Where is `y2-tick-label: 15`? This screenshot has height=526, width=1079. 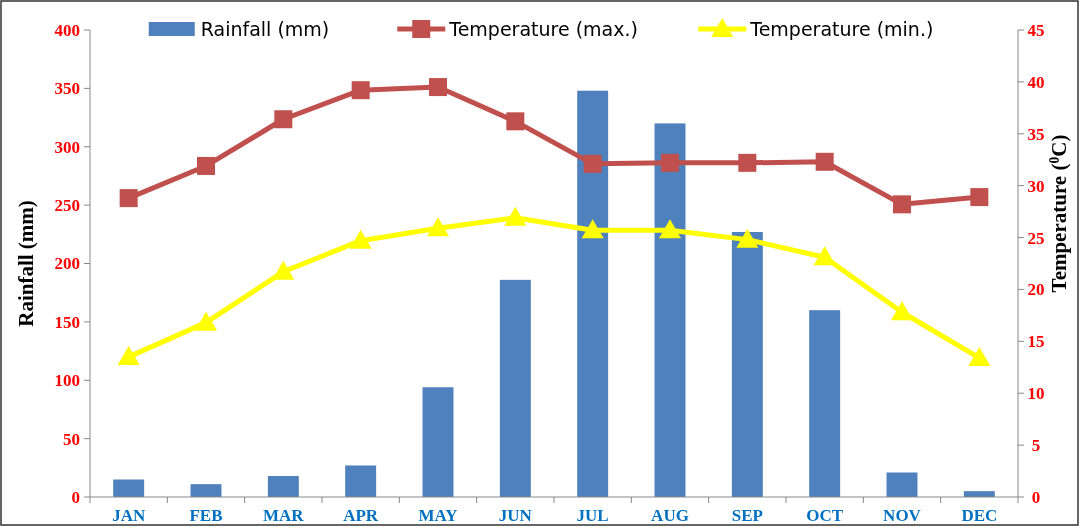
y2-tick-label: 15 is located at coordinates (1036, 342).